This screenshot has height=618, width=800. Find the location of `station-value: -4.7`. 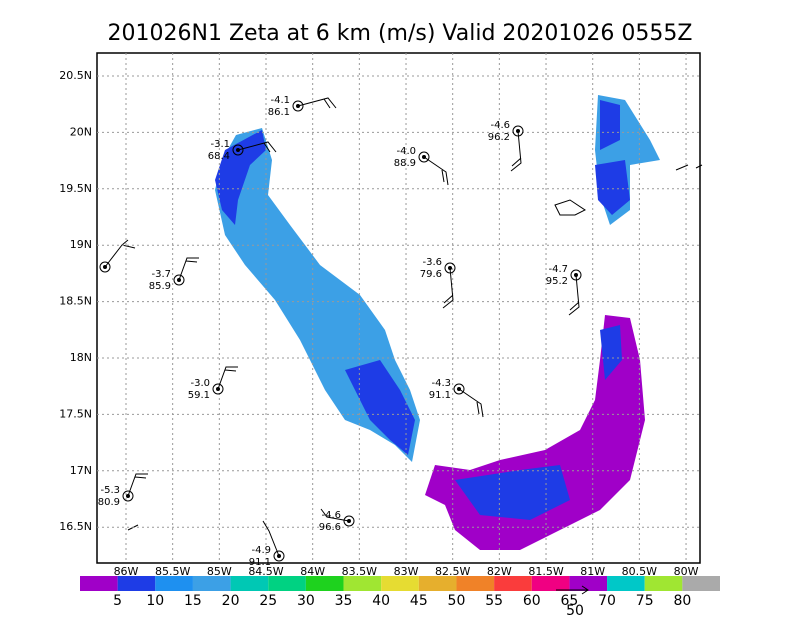

station-value: -4.7 is located at coordinates (558, 269).